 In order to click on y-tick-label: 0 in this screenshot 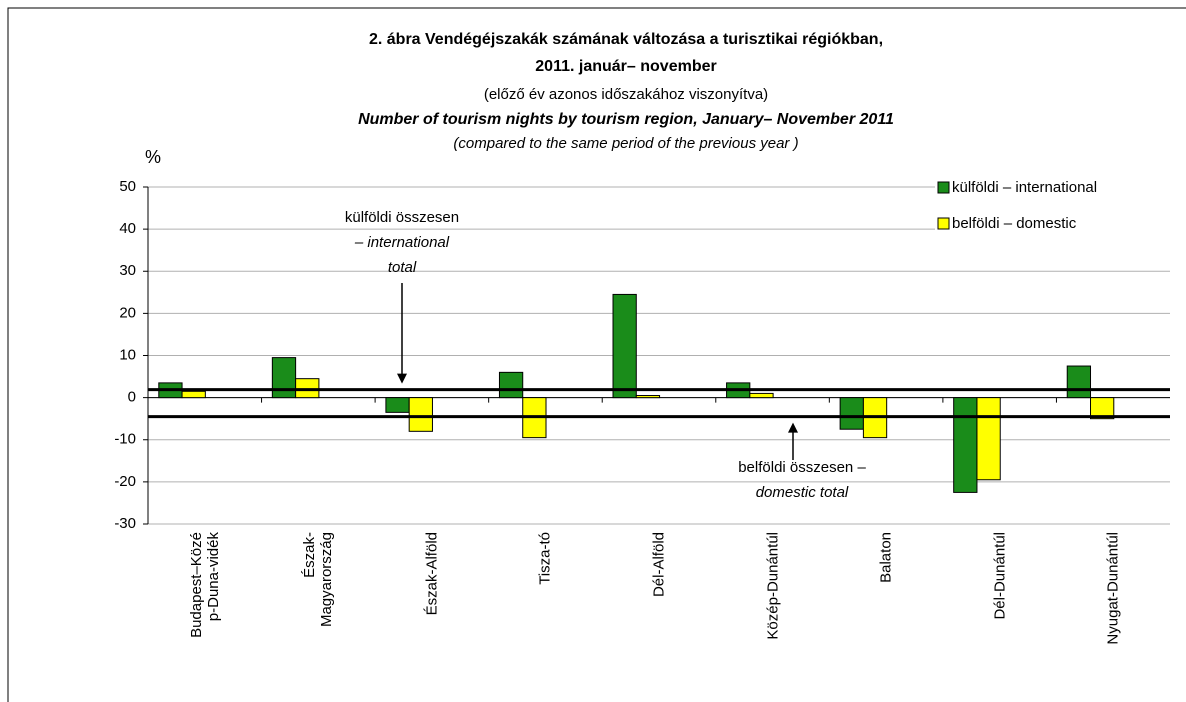, I will do `click(132, 397)`.